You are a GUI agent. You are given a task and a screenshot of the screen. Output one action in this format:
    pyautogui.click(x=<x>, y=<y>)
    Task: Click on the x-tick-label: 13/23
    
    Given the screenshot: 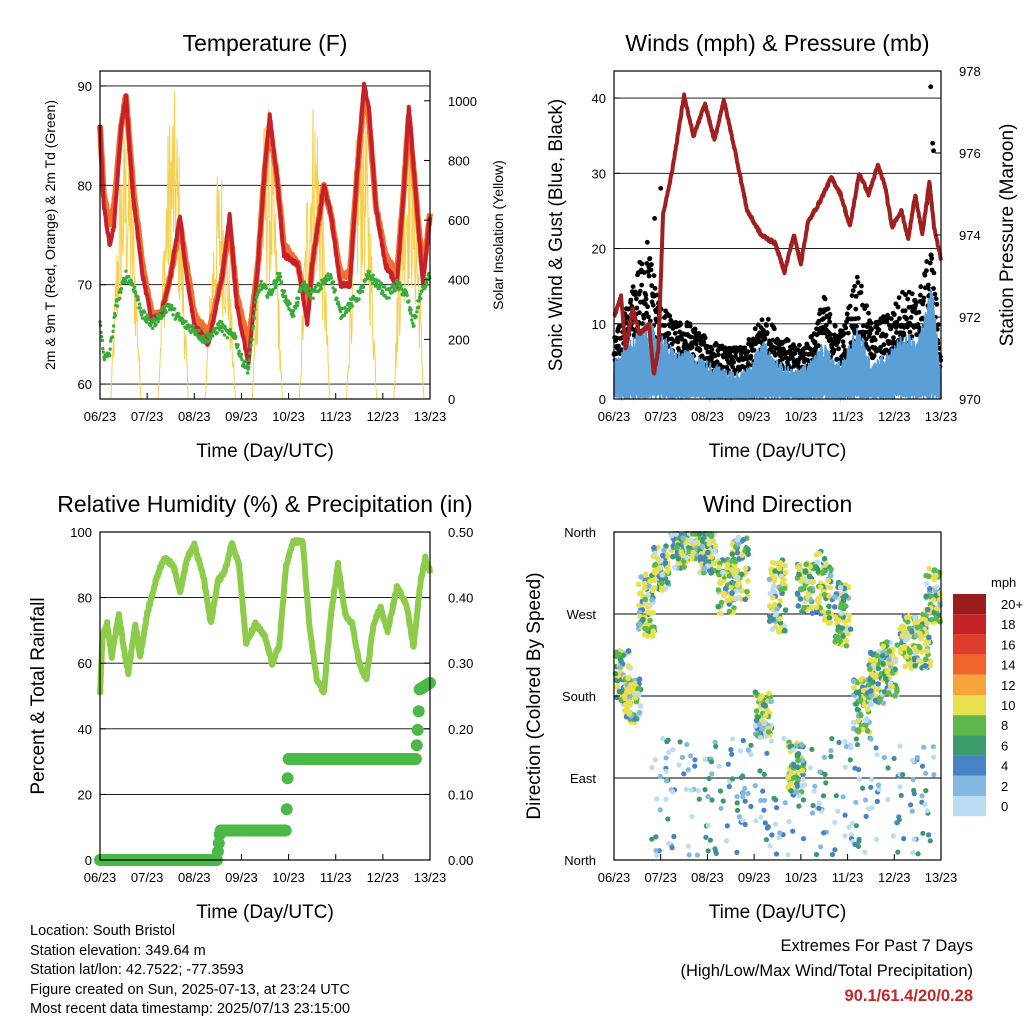 What is the action you would take?
    pyautogui.click(x=430, y=416)
    